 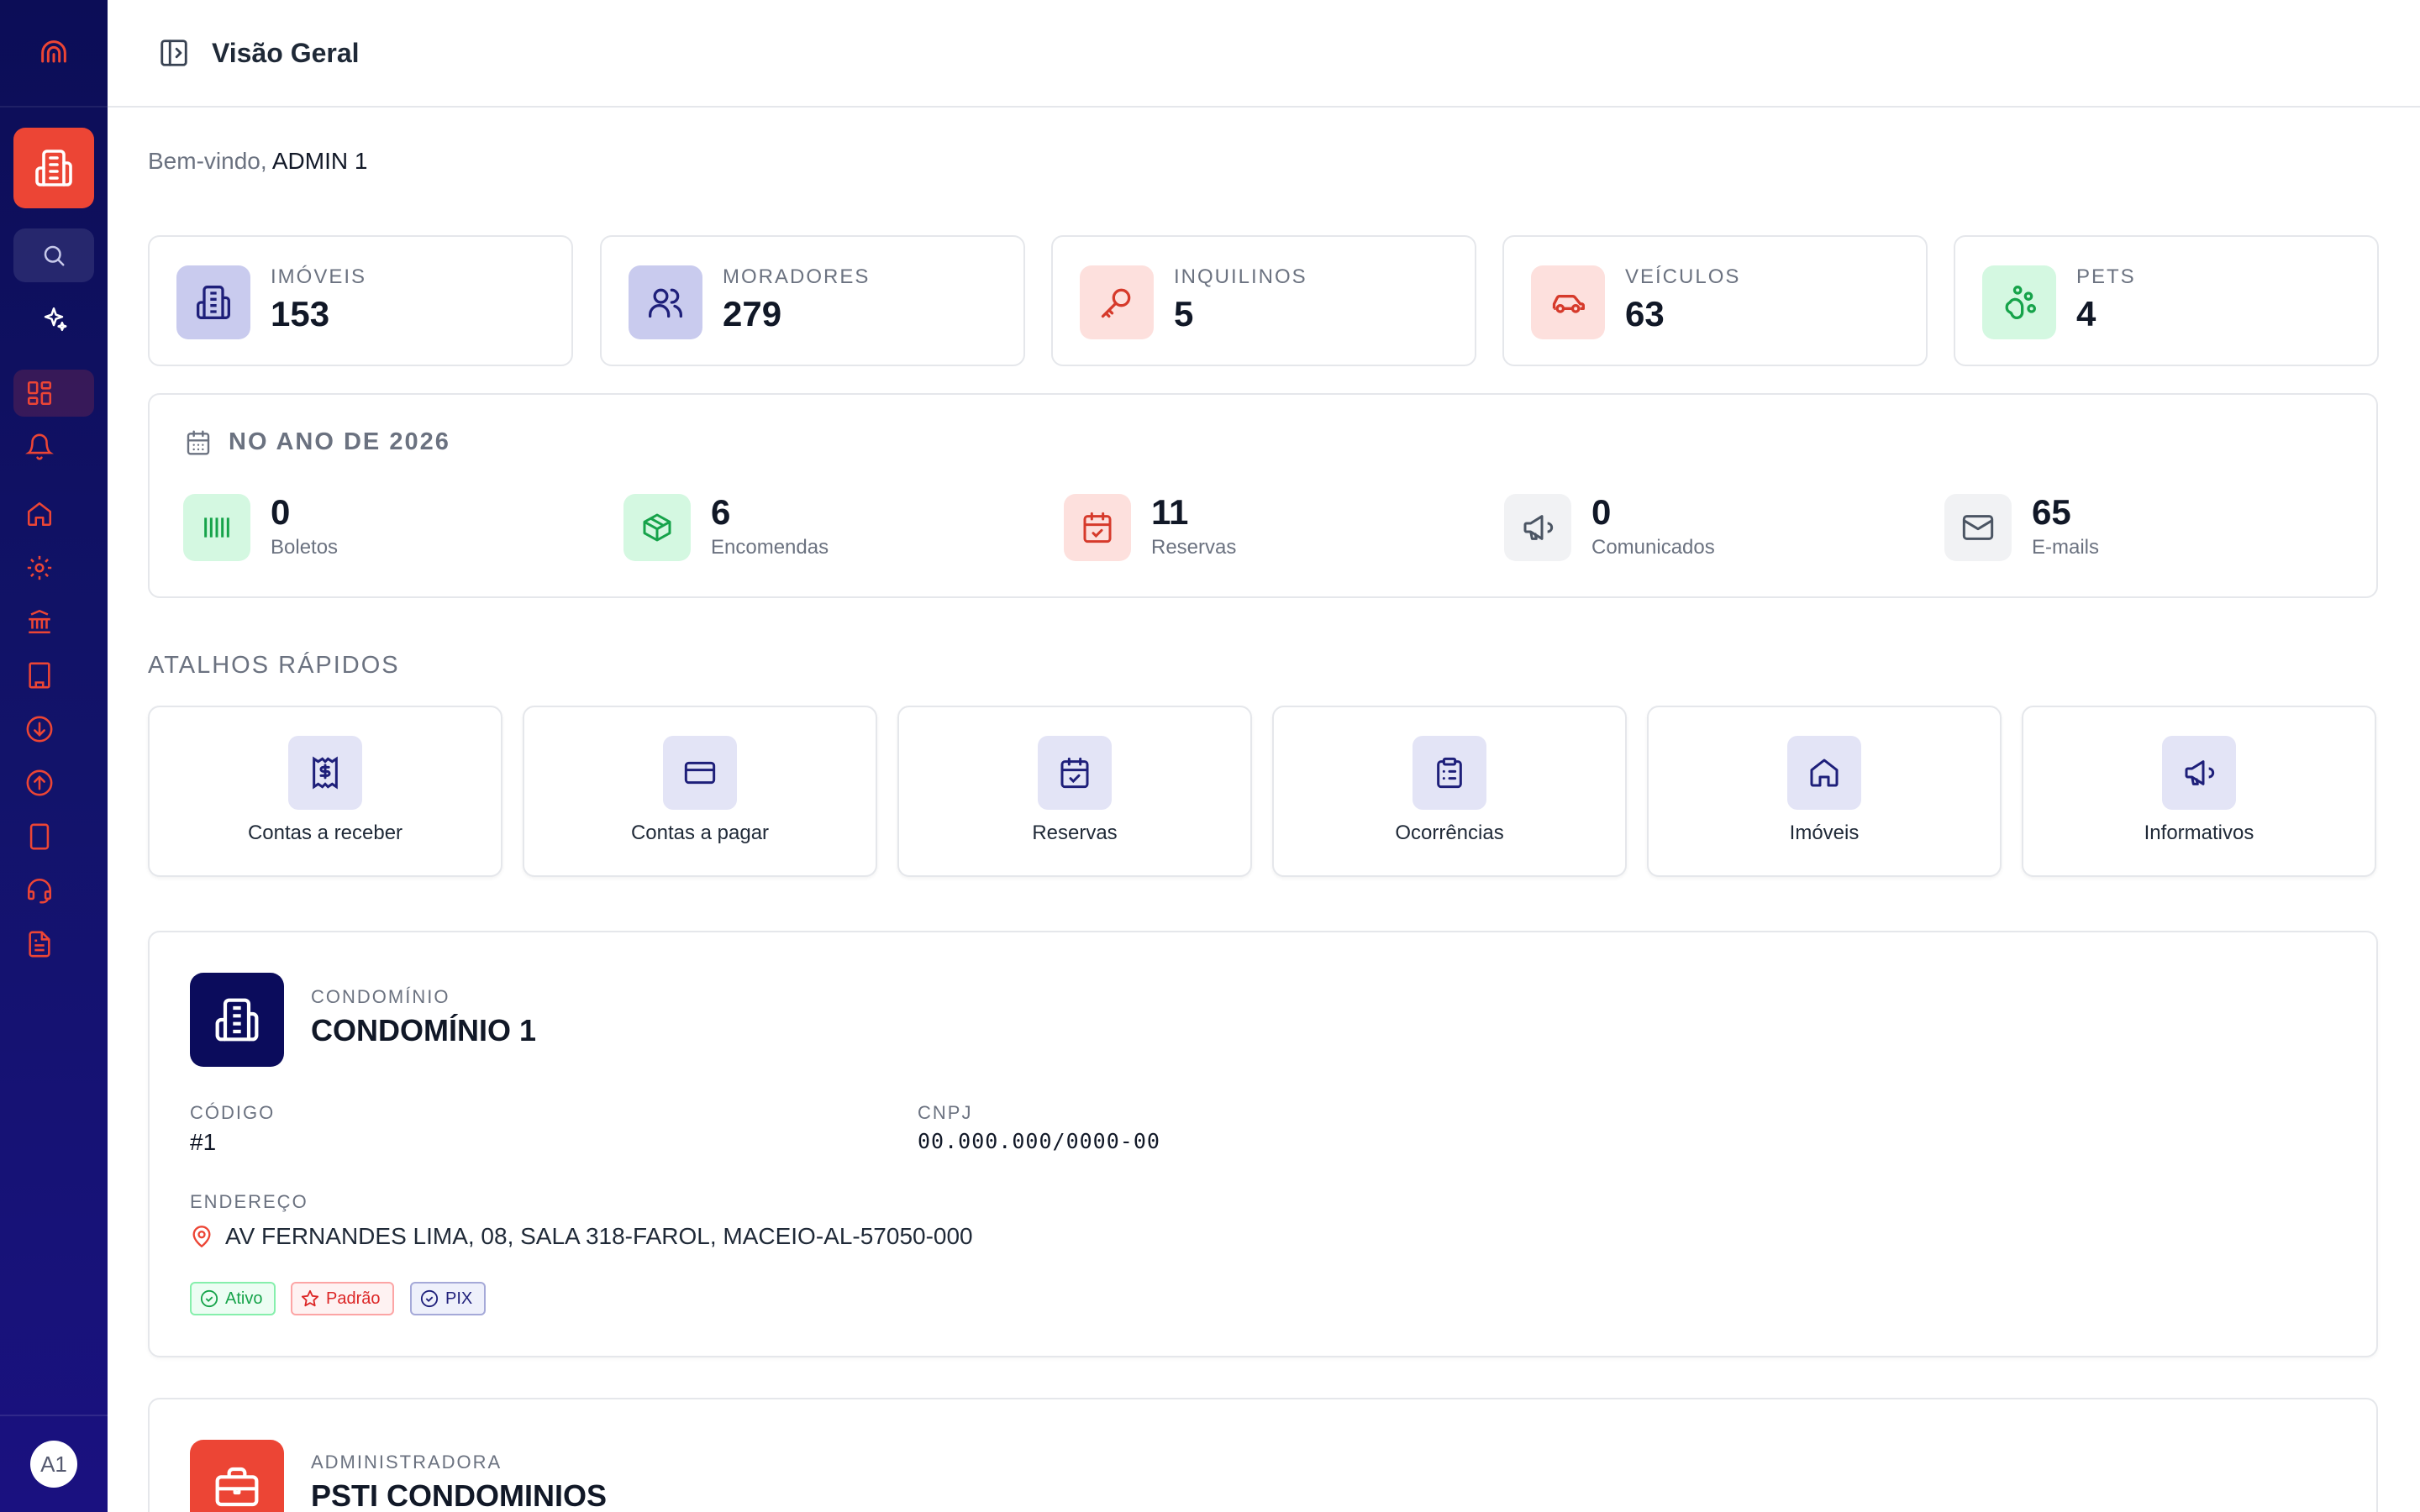 I want to click on metric-icon-box, so click(x=1097, y=527).